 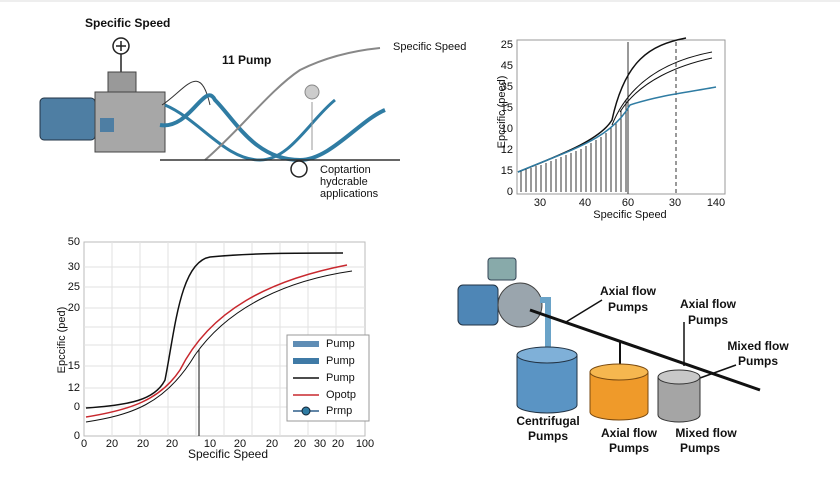 I want to click on y-tick: 50, so click(x=74, y=242).